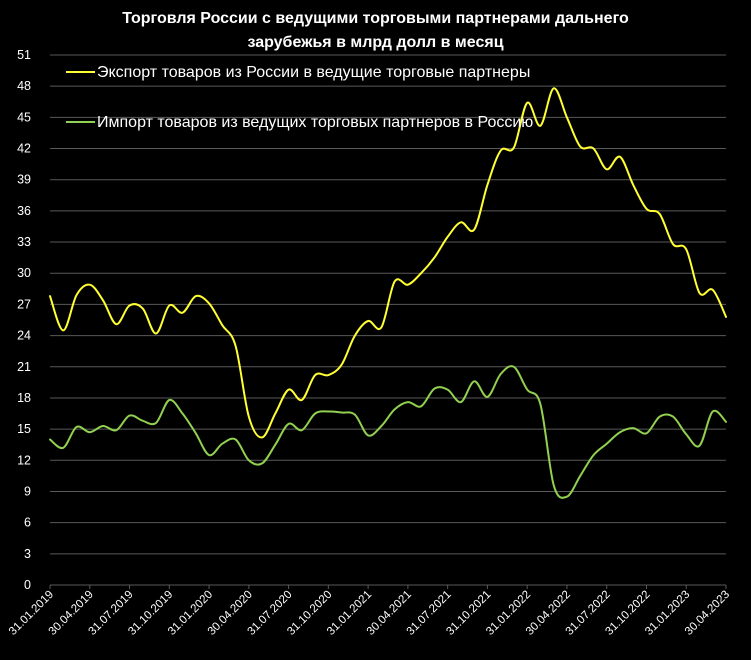 This screenshot has height=660, width=751. What do you see at coordinates (24, 180) in the screenshot?
I see `y-tick-label: 39` at bounding box center [24, 180].